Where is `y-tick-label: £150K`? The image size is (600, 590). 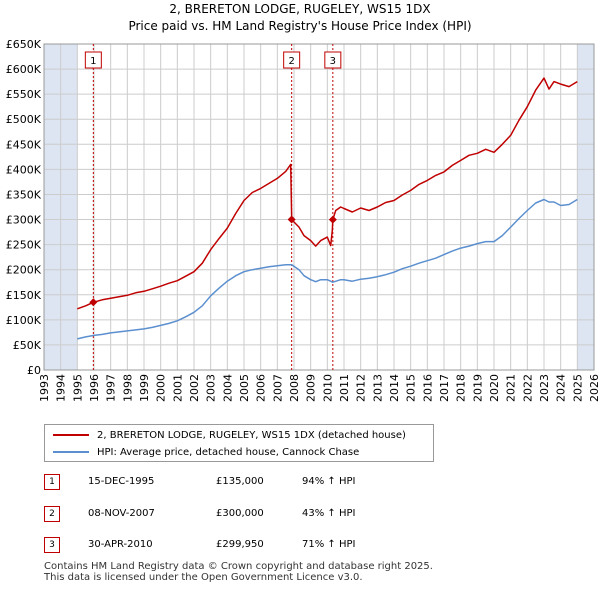 y-tick-label: £150K is located at coordinates (24, 295).